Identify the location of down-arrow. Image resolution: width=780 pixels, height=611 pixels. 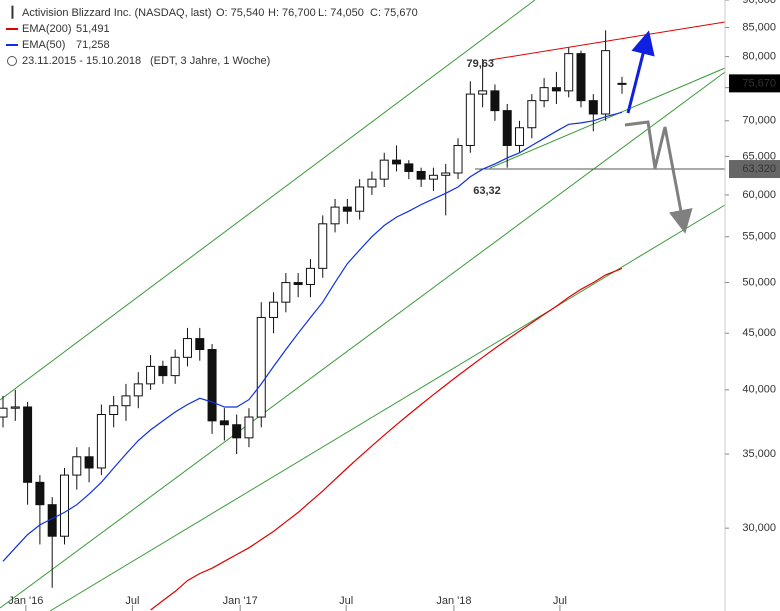
(658, 177).